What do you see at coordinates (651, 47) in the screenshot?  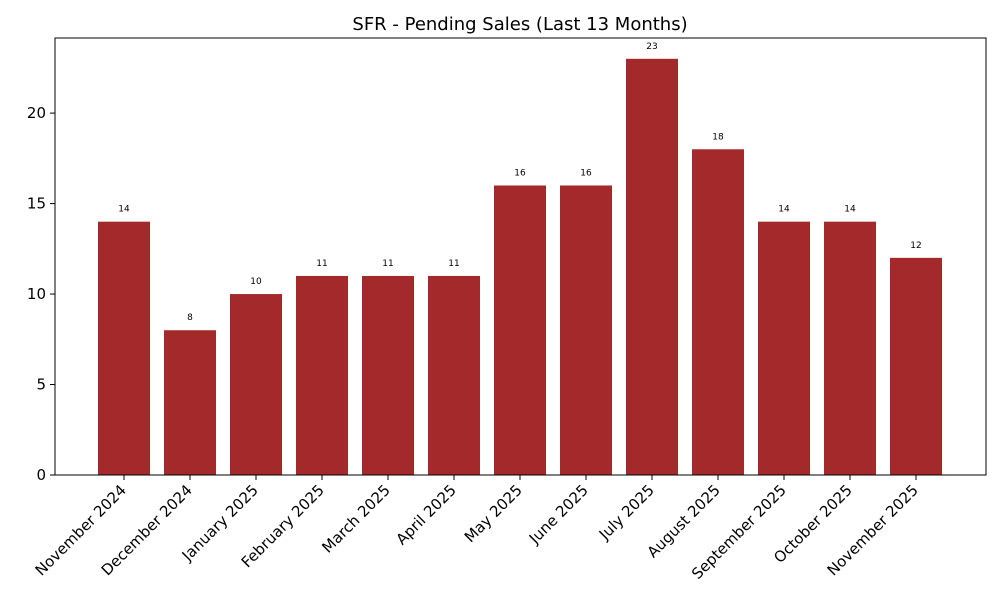 I see `bar-value-label: 23` at bounding box center [651, 47].